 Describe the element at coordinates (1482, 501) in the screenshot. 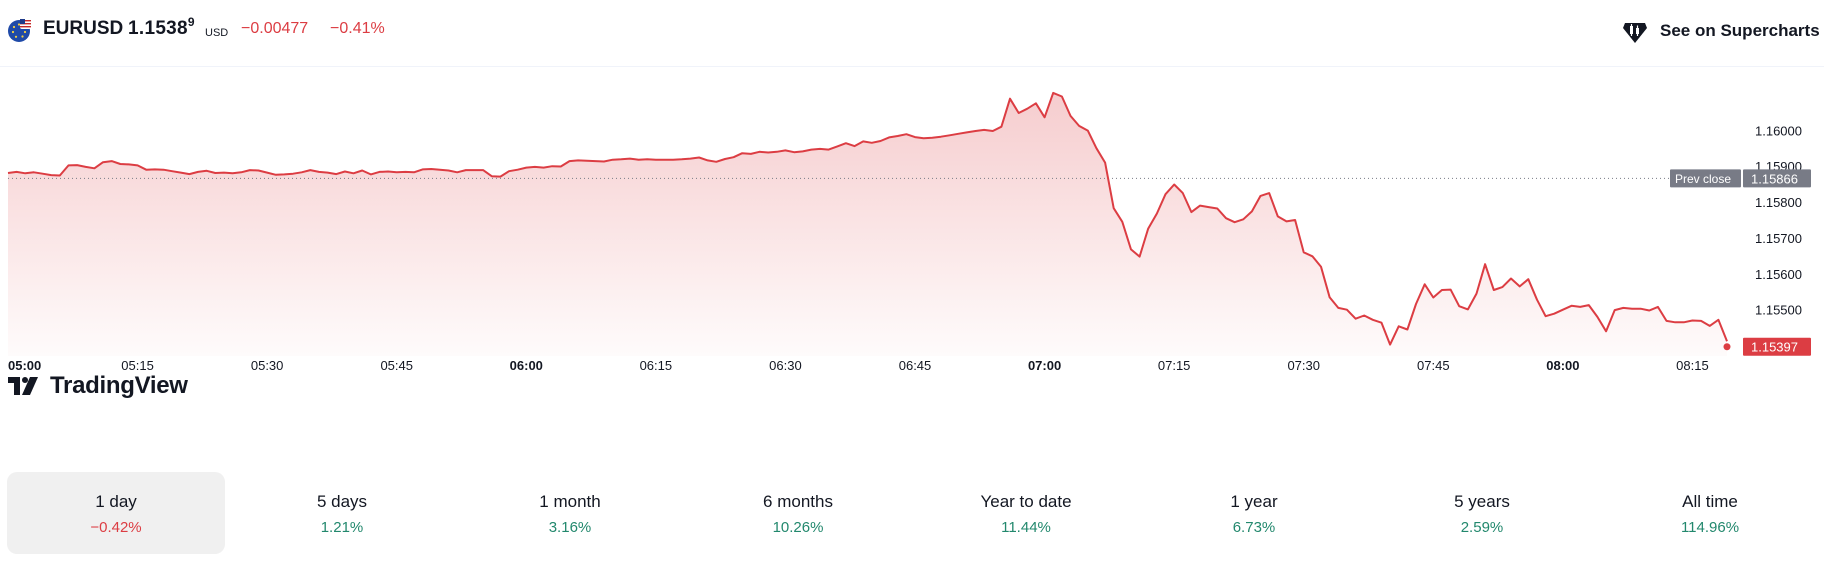

I see `period-label: 5 years` at that location.